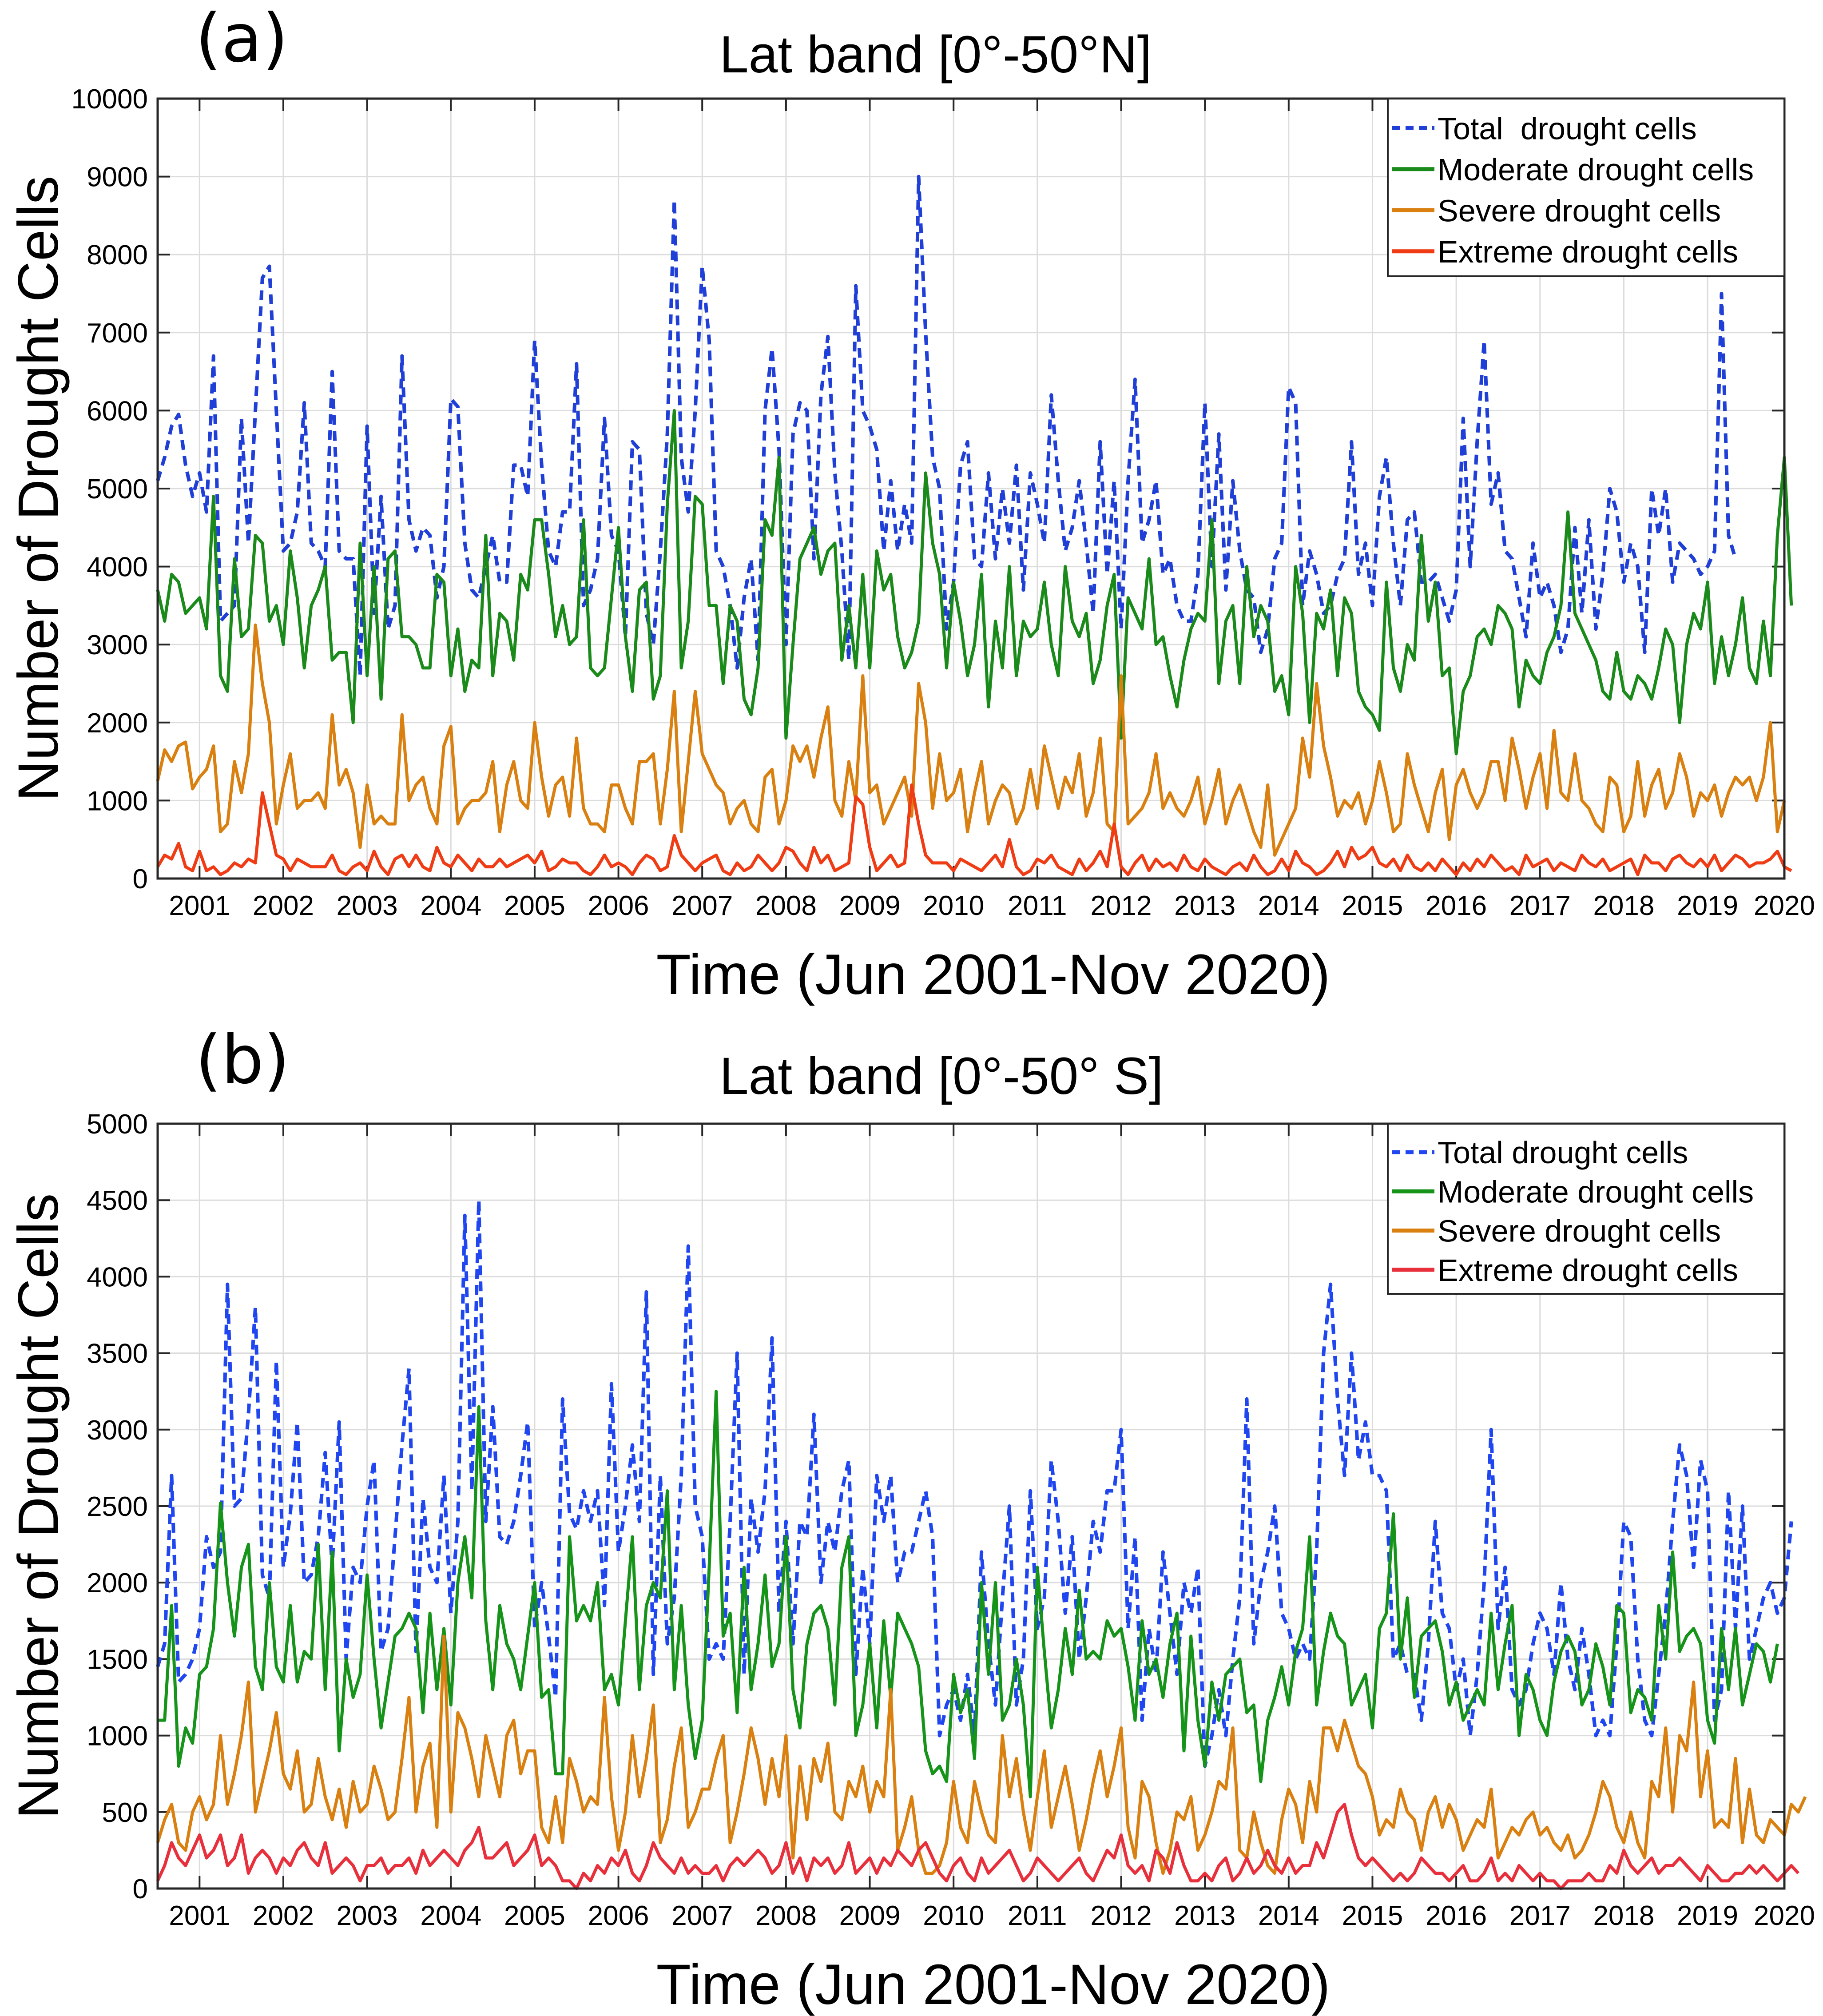 Image resolution: width=1823 pixels, height=2016 pixels. Describe the element at coordinates (117, 178) in the screenshot. I see `y-tick-label: 9000` at that location.